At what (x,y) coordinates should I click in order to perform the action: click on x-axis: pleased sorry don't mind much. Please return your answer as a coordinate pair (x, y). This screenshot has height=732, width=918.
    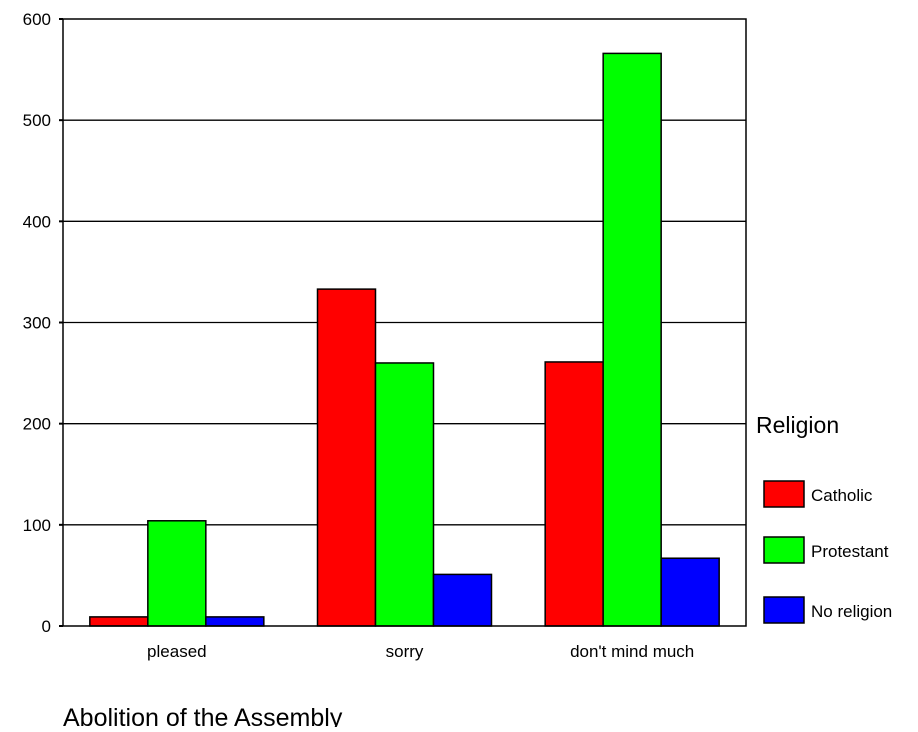
    Looking at the image, I should click on (420, 651).